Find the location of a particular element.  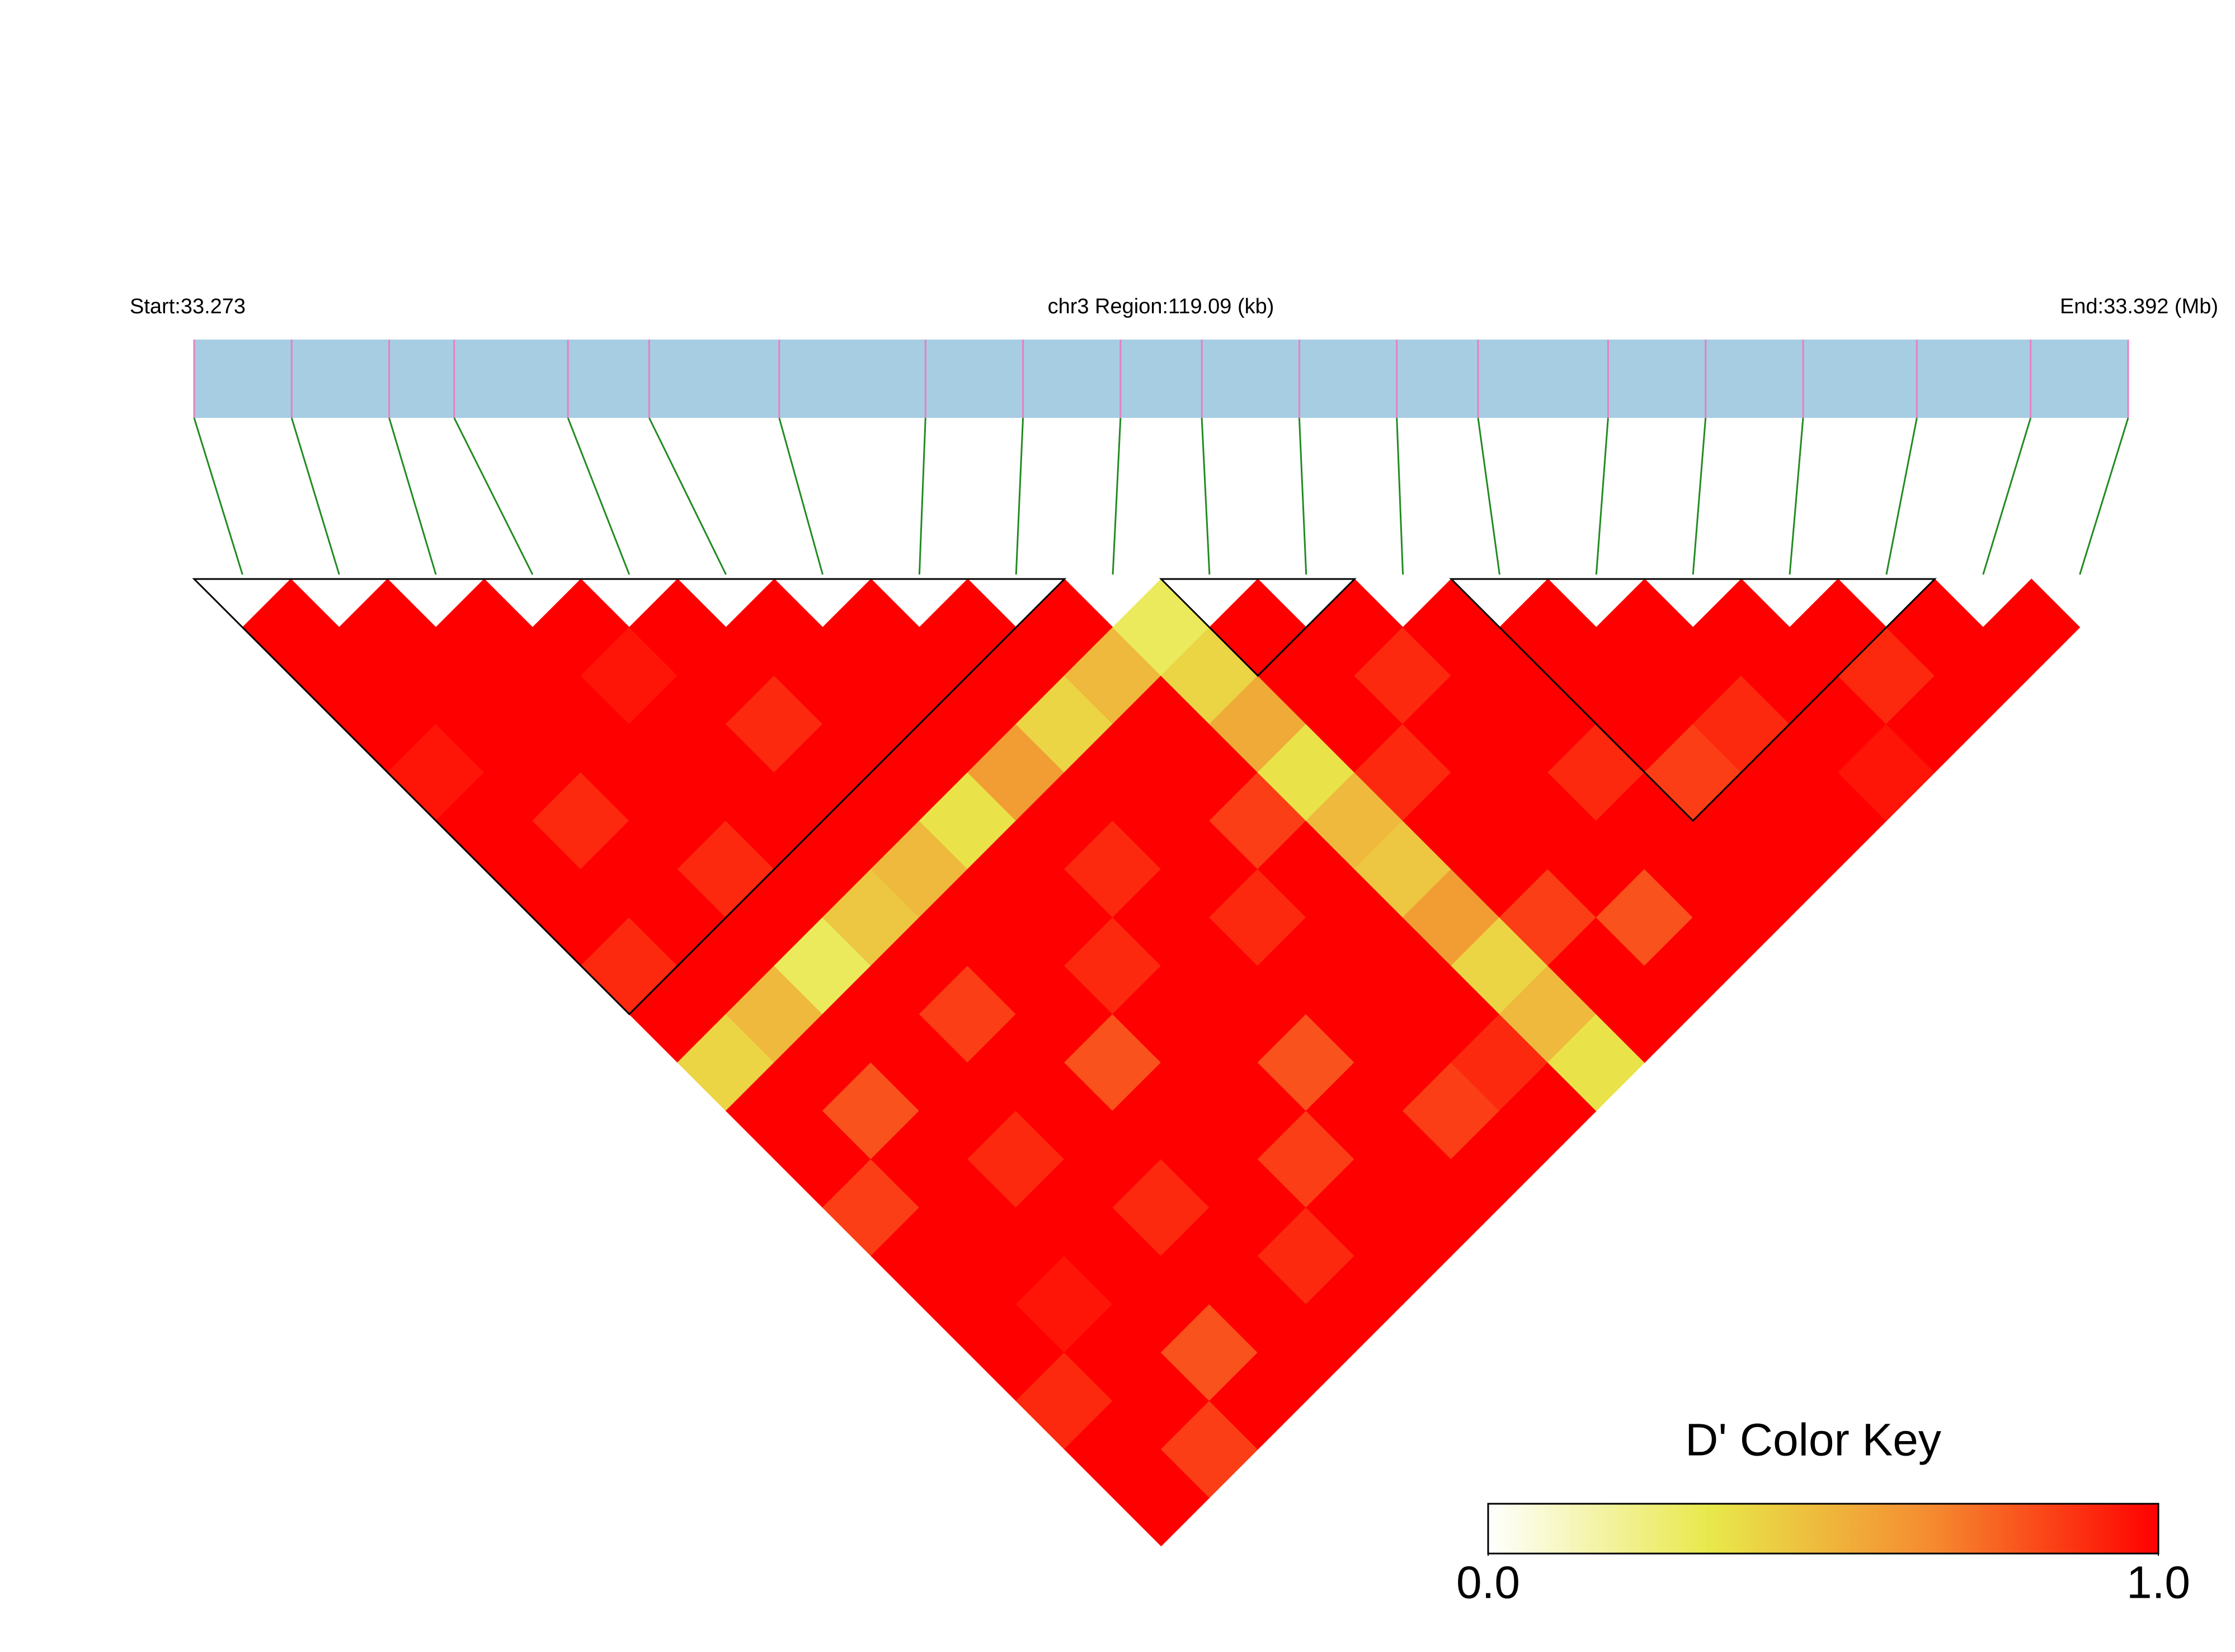

ld-cell is located at coordinates (2032, 627).